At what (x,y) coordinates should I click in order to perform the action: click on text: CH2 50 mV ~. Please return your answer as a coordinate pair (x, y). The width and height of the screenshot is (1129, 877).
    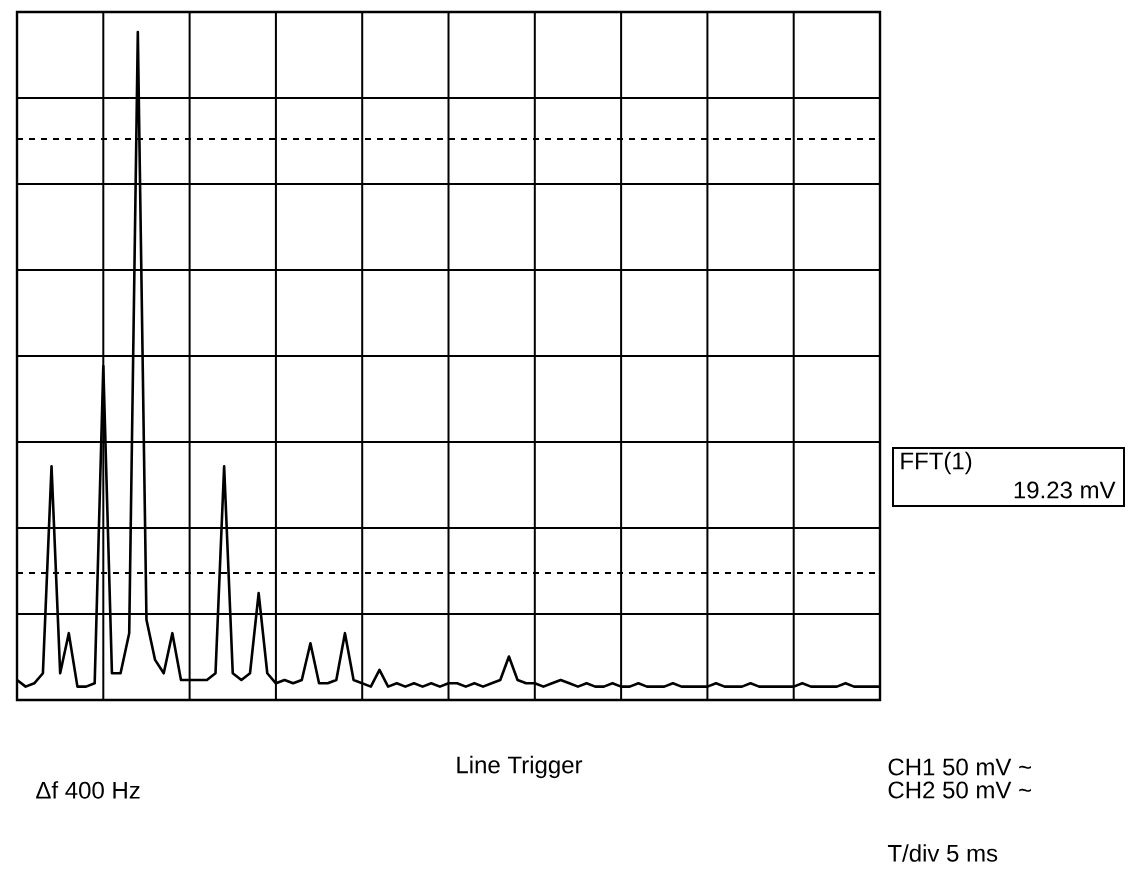
    Looking at the image, I should click on (960, 790).